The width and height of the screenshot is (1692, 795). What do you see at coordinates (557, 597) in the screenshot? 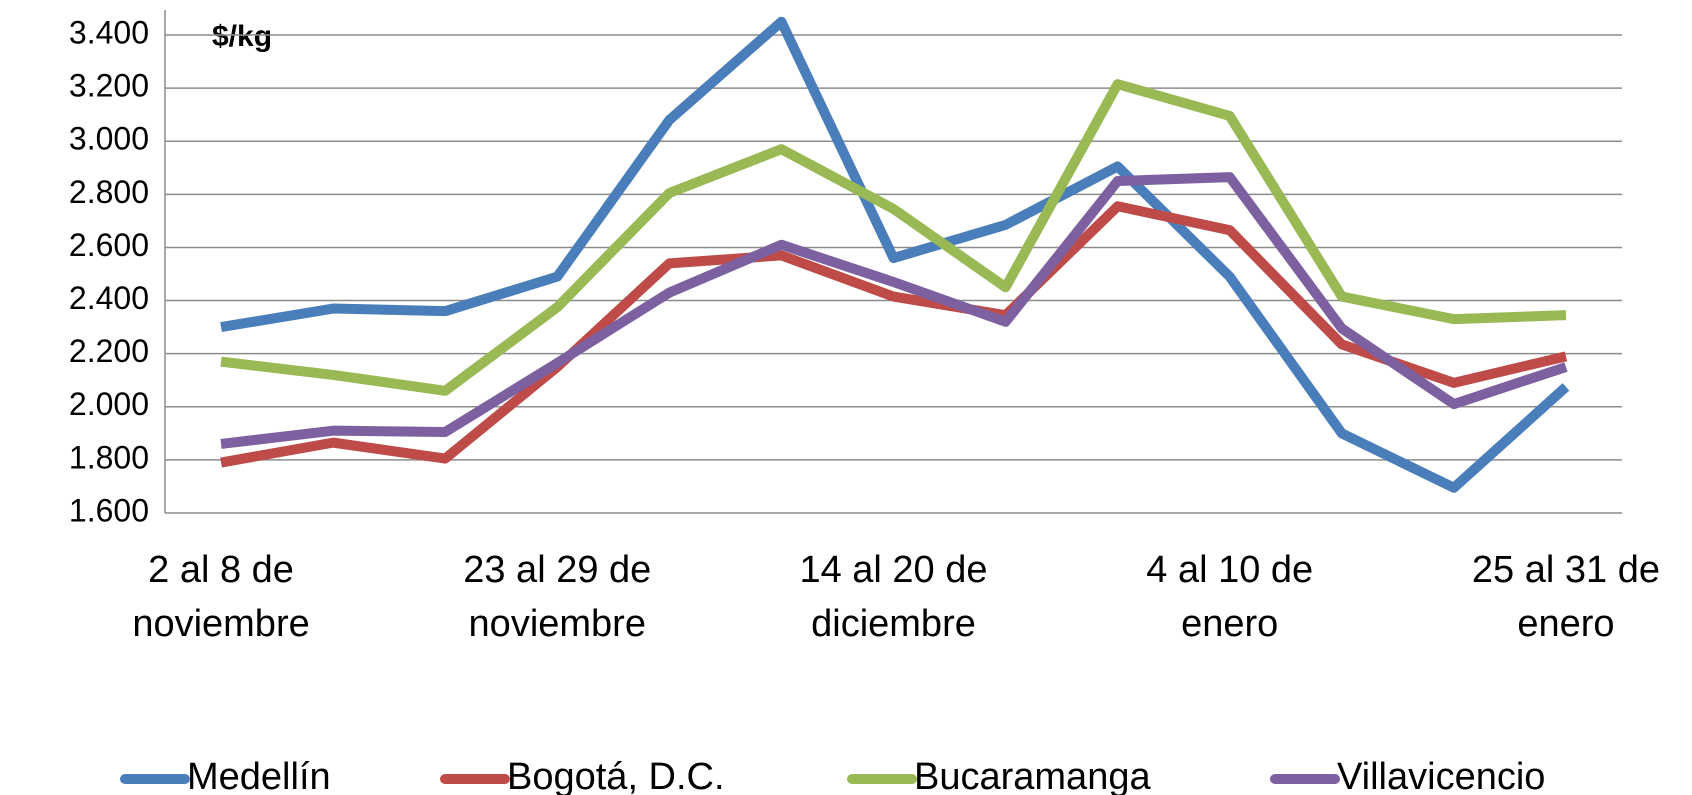
I see `x-tick-label: 23 al 29 de noviembre` at bounding box center [557, 597].